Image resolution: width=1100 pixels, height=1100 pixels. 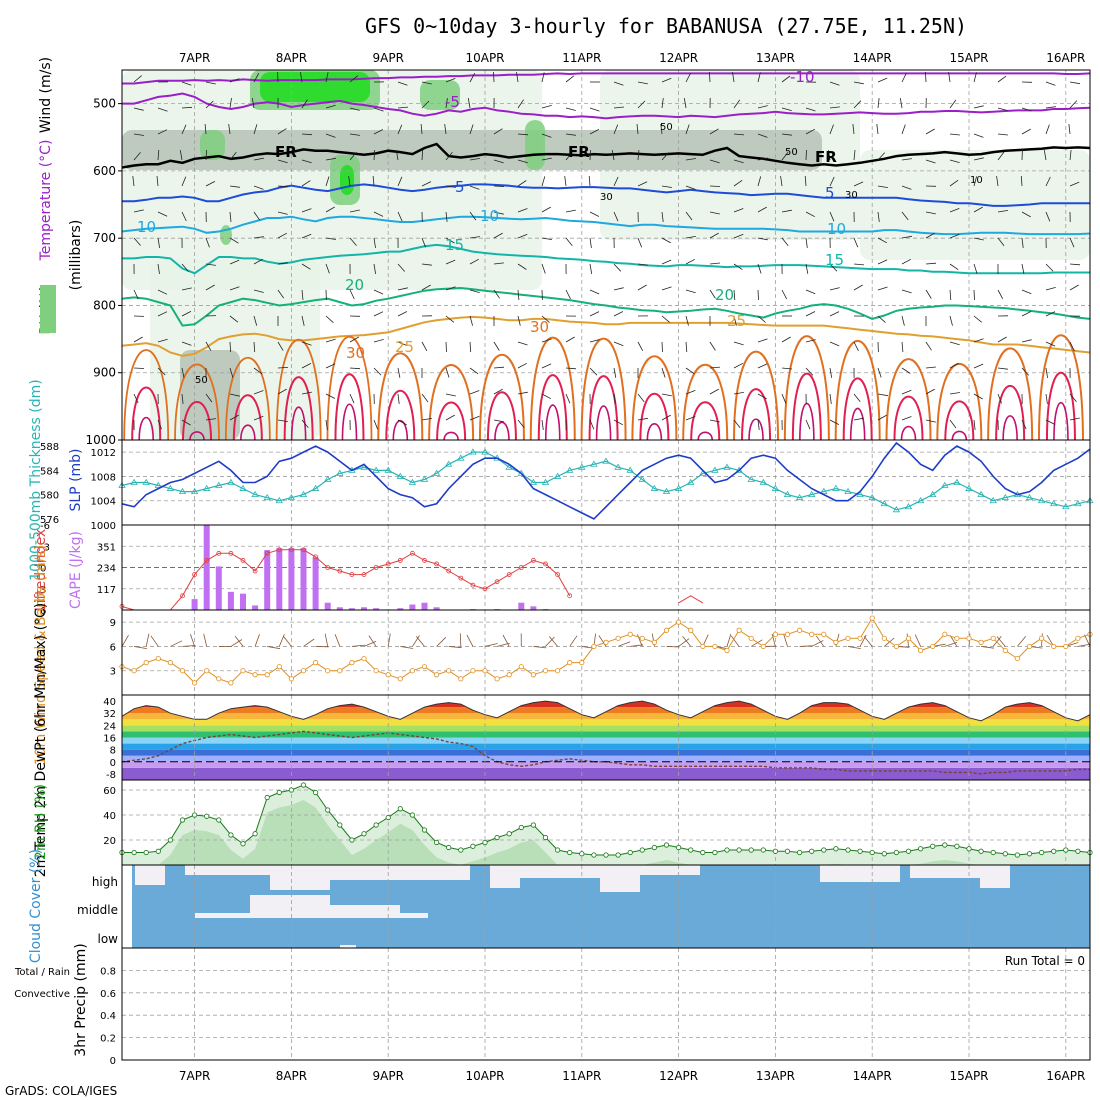 I want to click on precip-tick-label: 0.4, so click(x=108, y=1016).